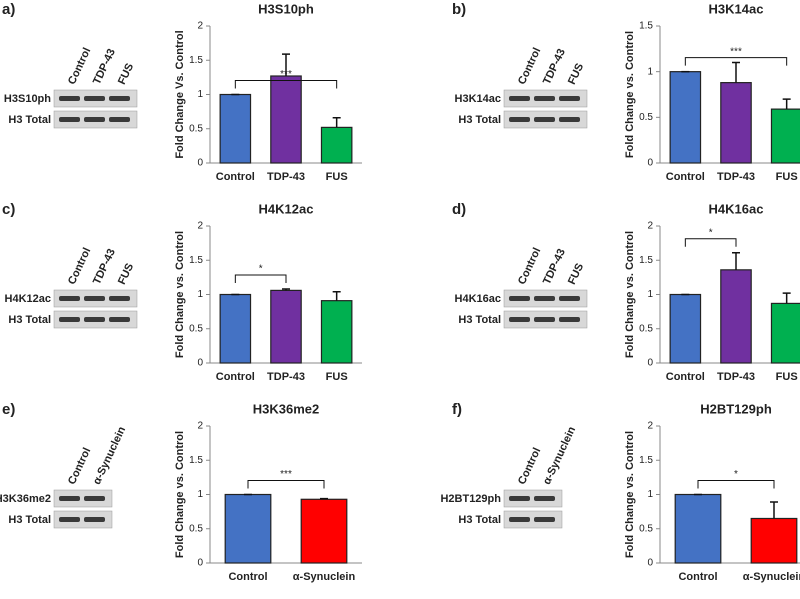  What do you see at coordinates (736, 408) in the screenshot?
I see `chart-title: H2BT129ph` at bounding box center [736, 408].